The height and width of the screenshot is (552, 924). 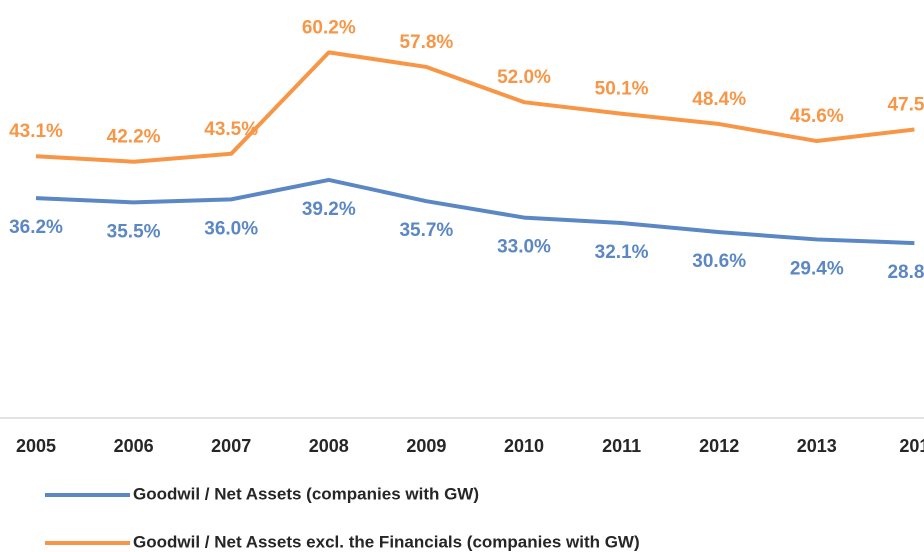 What do you see at coordinates (426, 230) in the screenshot?
I see `data-label: 35.7%` at bounding box center [426, 230].